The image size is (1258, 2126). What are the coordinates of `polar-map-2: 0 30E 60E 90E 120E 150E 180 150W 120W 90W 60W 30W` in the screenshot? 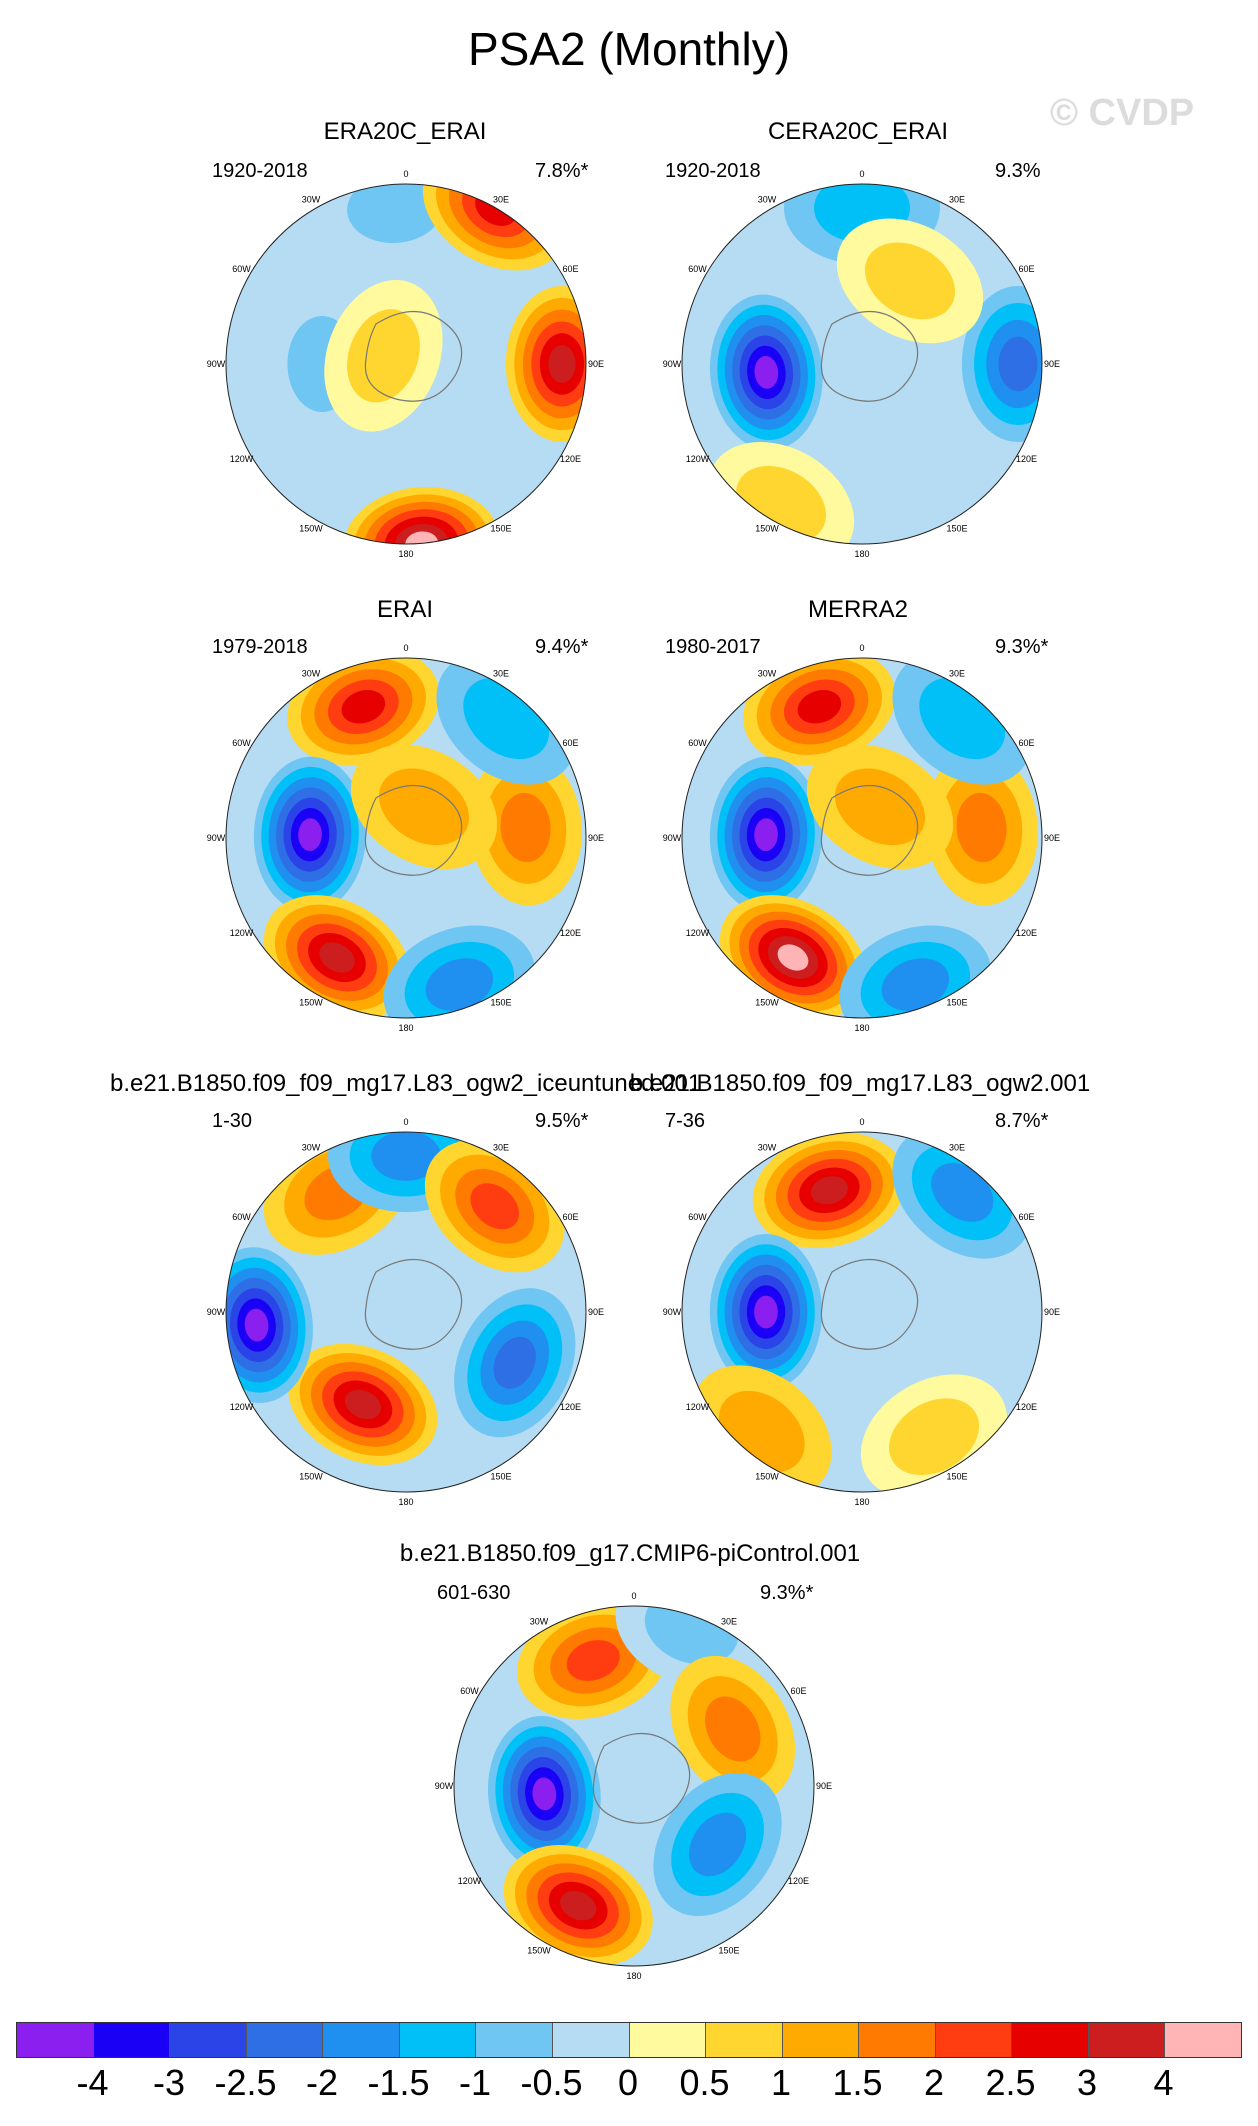 It's located at (405, 838).